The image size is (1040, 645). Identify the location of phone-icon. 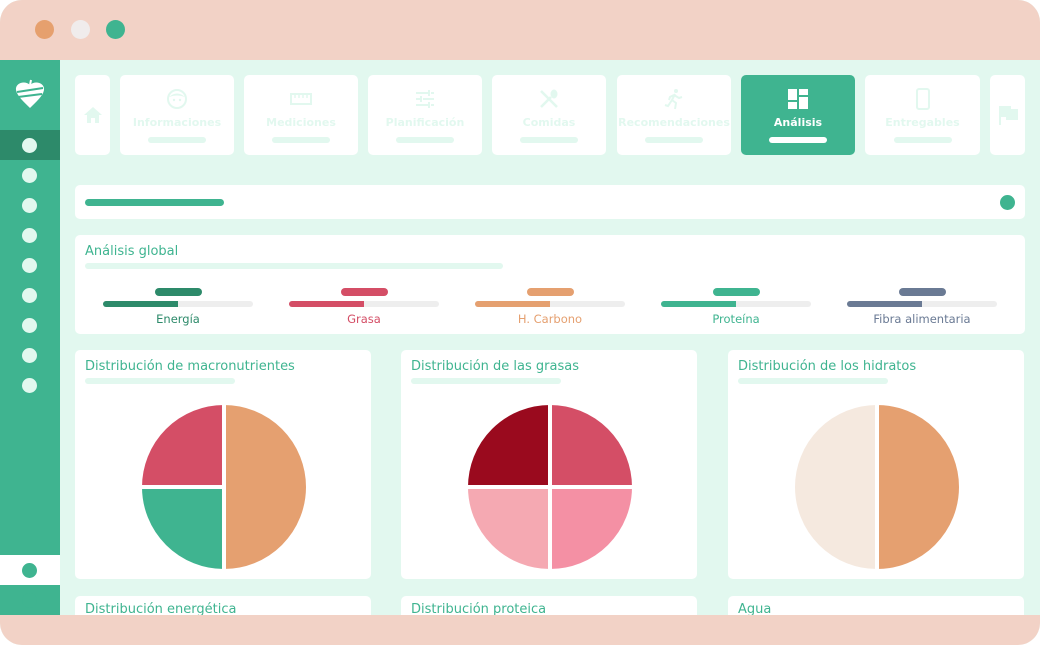
(922, 99).